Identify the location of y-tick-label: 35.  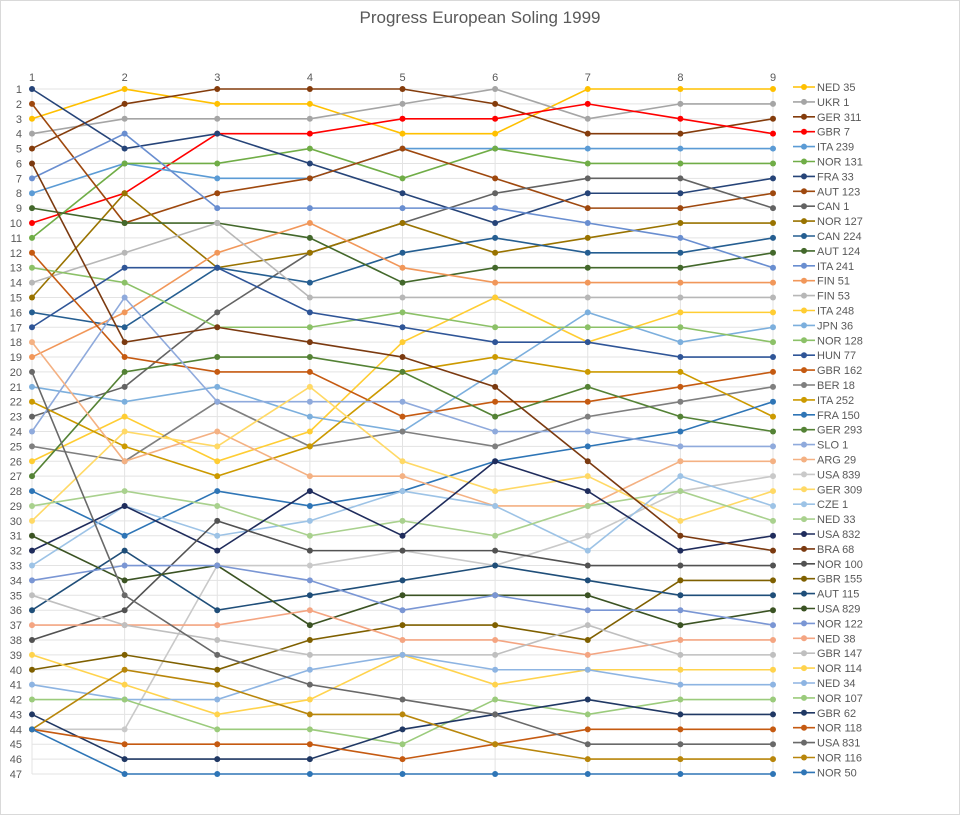
(16, 596).